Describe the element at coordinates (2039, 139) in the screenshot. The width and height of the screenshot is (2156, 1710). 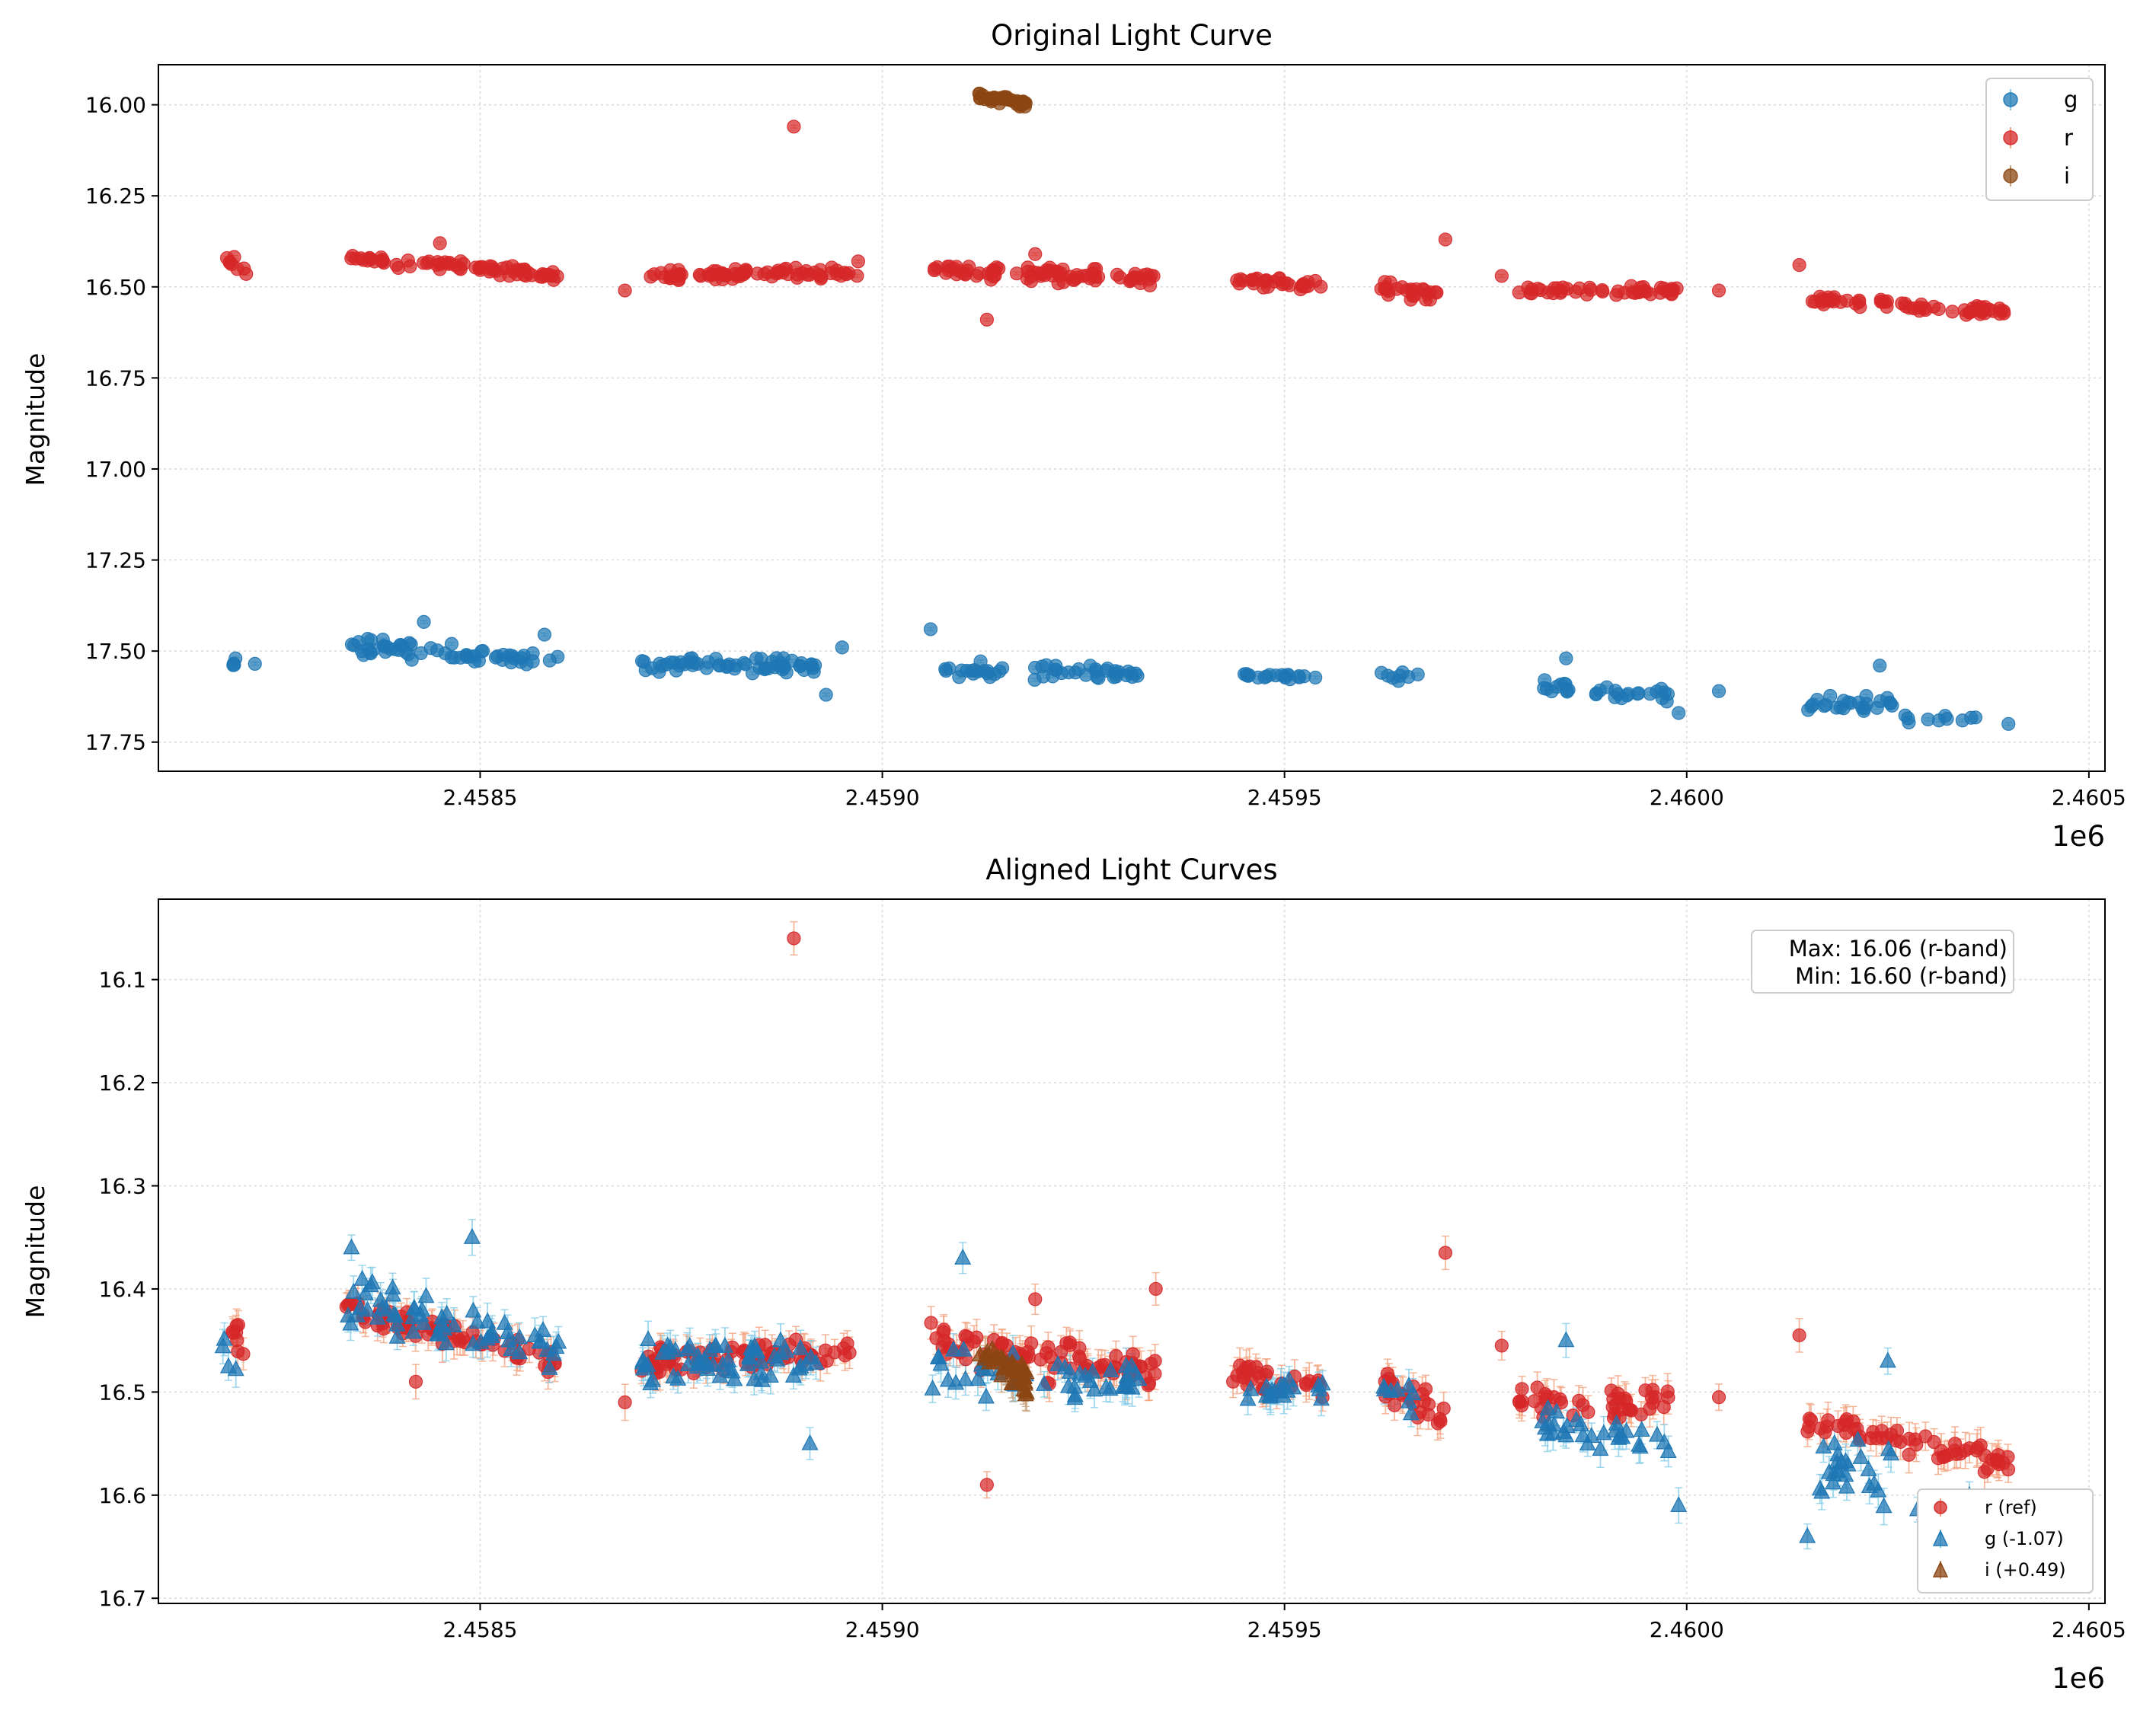
I see `legend: g r i` at that location.